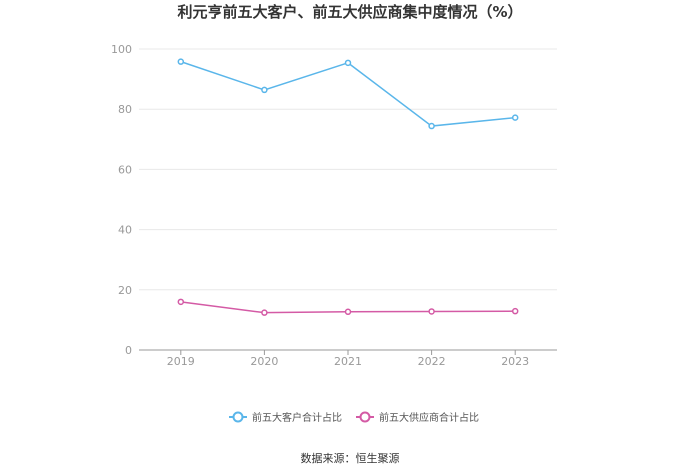  I want to click on y-tick-label-40: 40, so click(125, 230).